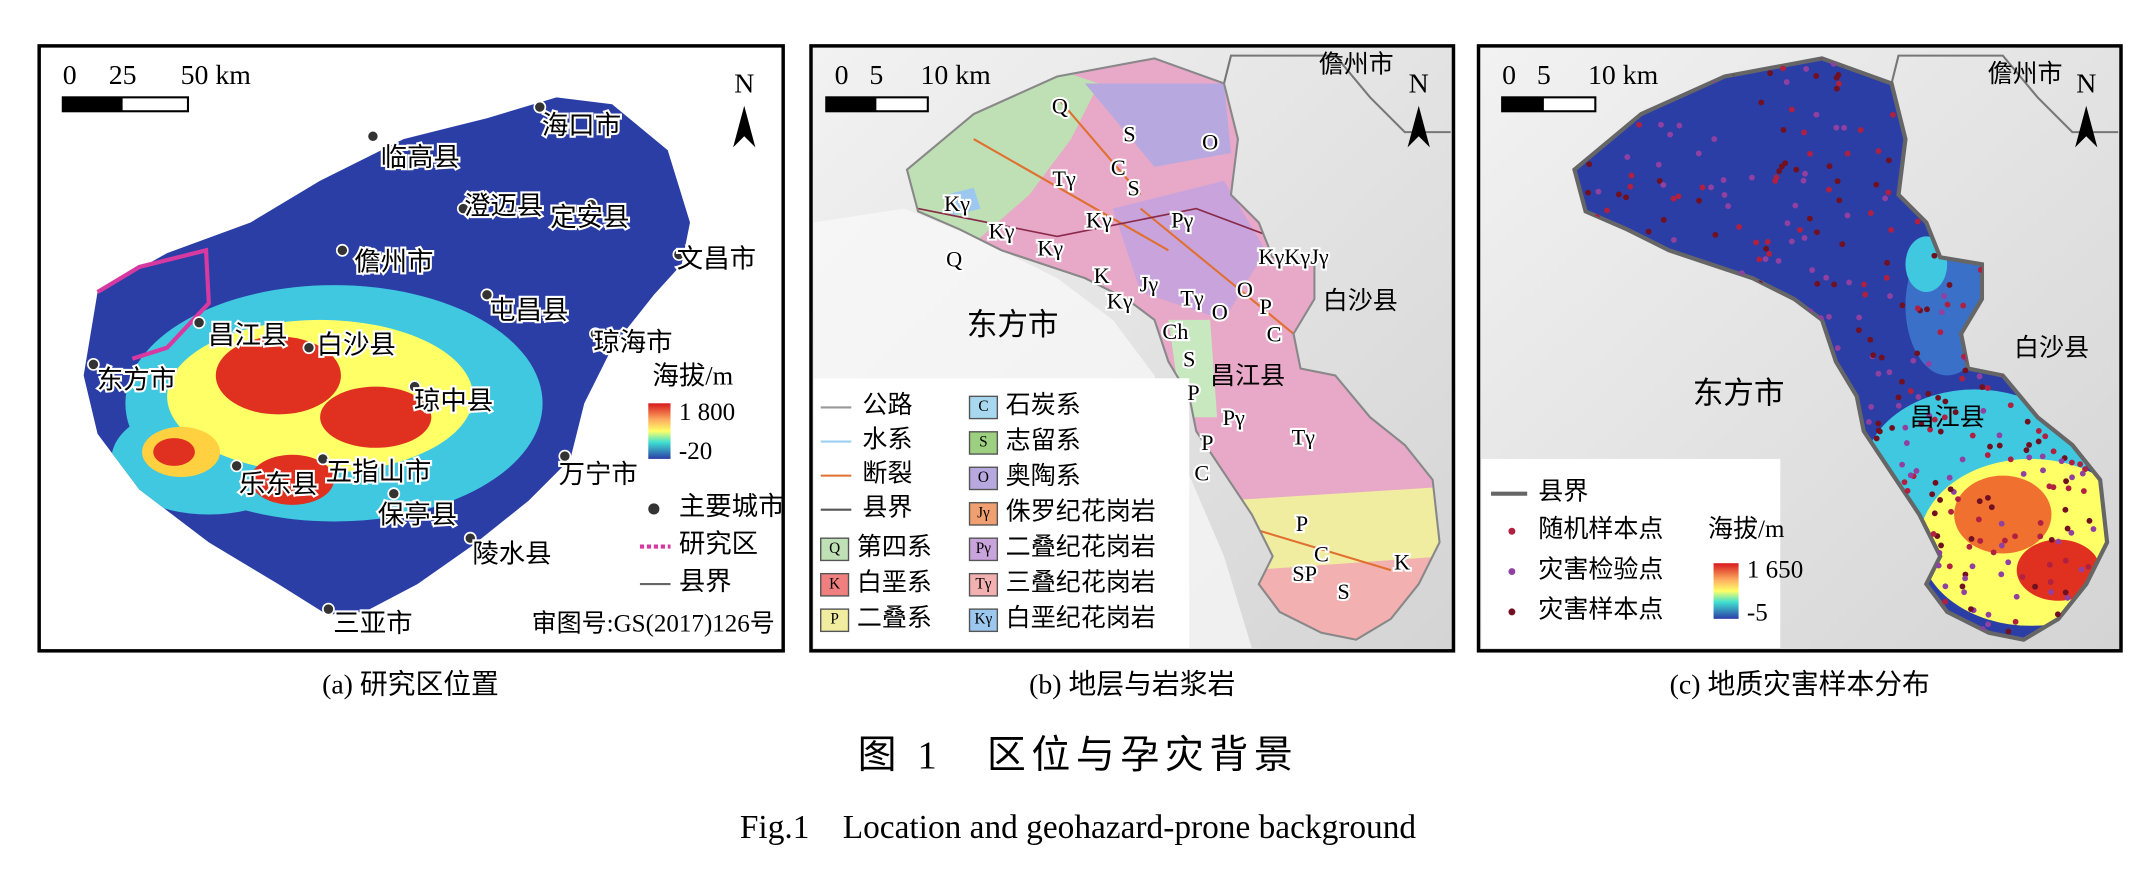 Image resolution: width=2156 pixels, height=870 pixels. What do you see at coordinates (894, 583) in the screenshot?
I see `legend-label: 白垩系` at bounding box center [894, 583].